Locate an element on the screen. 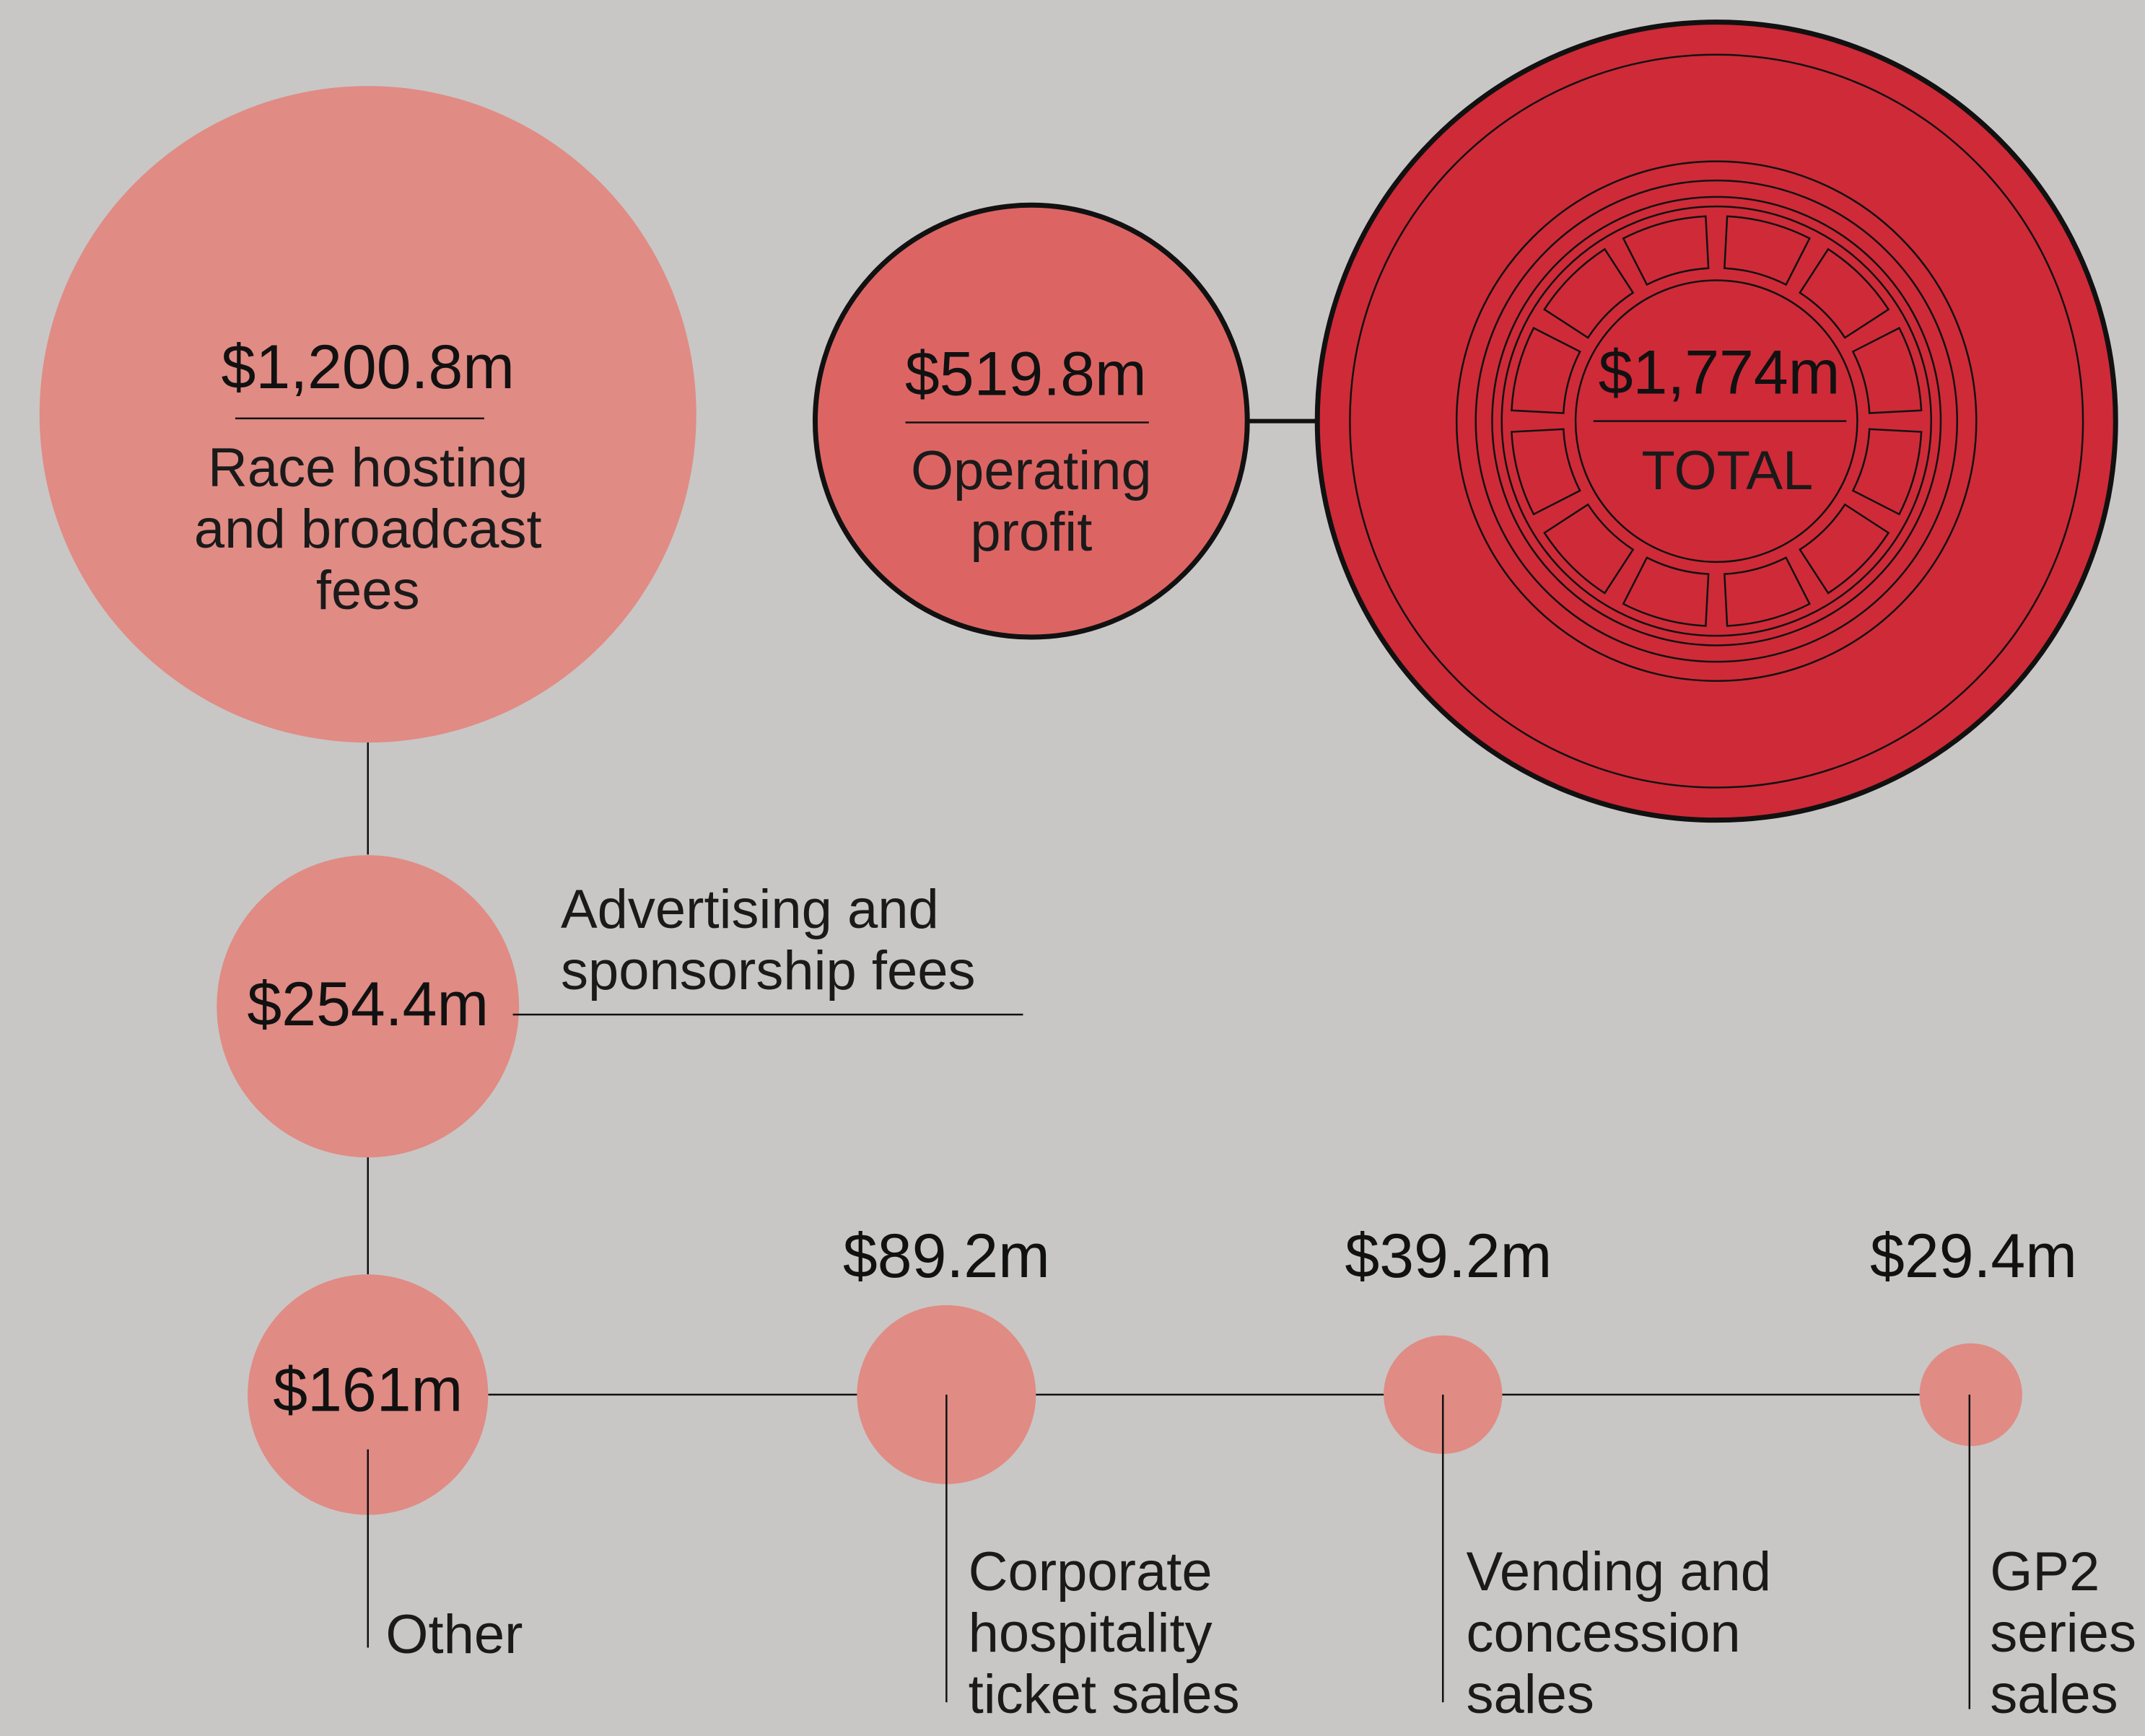 This screenshot has height=1736, width=2145. category-label: Corporate hospitality ticket sales is located at coordinates (1104, 1632).